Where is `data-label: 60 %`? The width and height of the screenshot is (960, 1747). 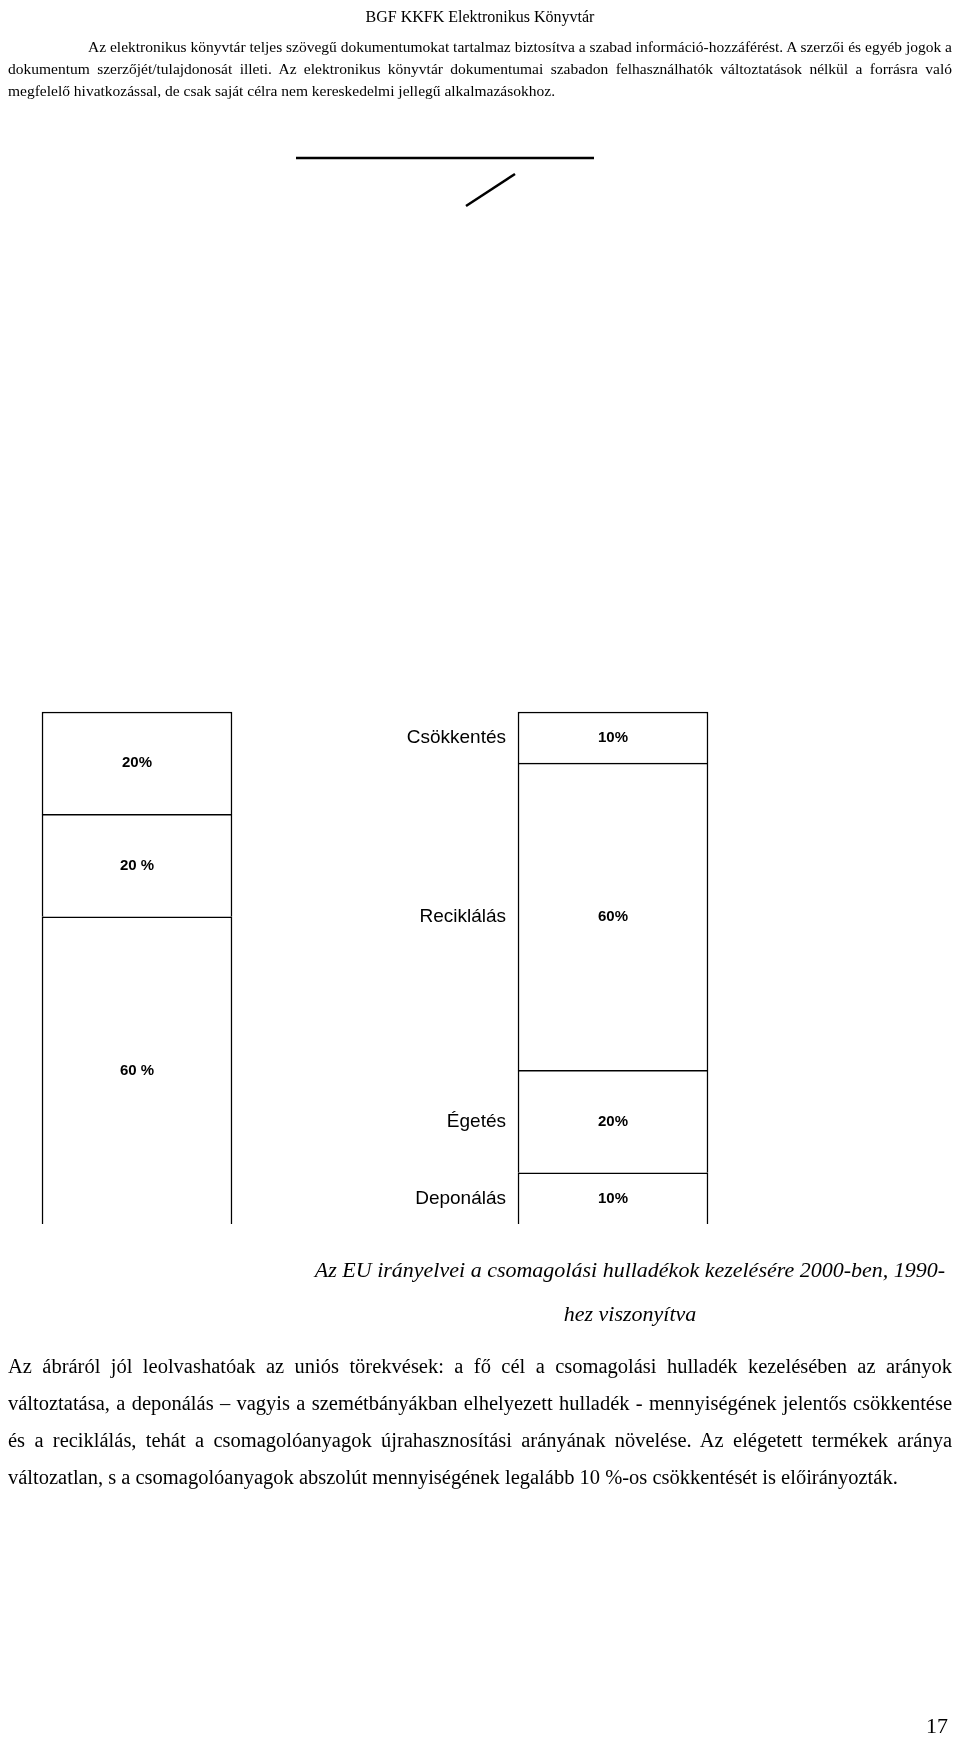 data-label: 60 % is located at coordinates (137, 1069).